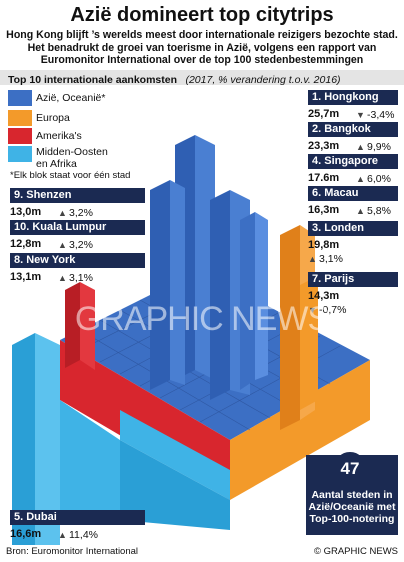 The height and width of the screenshot is (562, 404). Describe the element at coordinates (26, 277) in the screenshot. I see `city-value: 13,1m` at that location.